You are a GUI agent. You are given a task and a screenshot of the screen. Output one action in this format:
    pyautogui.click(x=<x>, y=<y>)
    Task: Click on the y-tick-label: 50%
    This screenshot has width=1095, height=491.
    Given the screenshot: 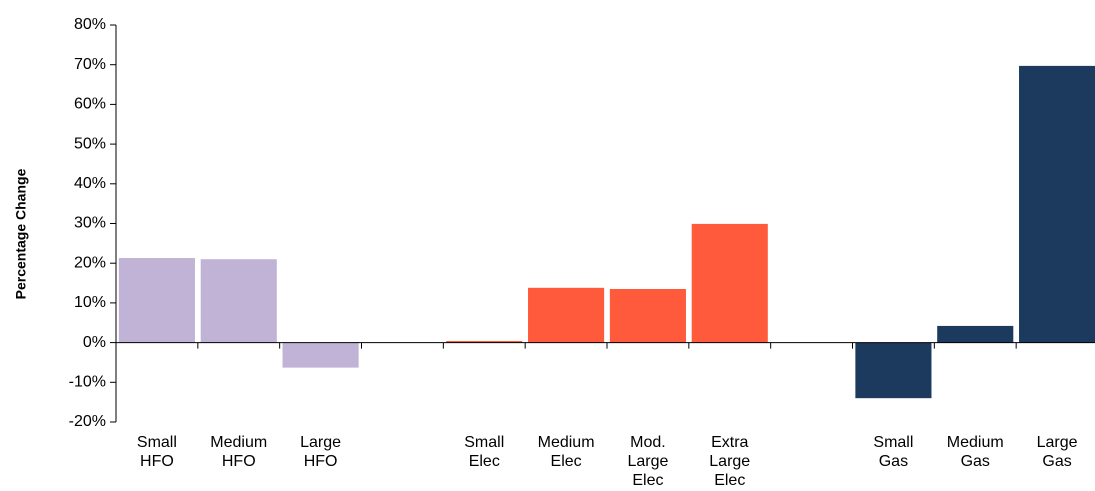 What is the action you would take?
    pyautogui.click(x=90, y=143)
    